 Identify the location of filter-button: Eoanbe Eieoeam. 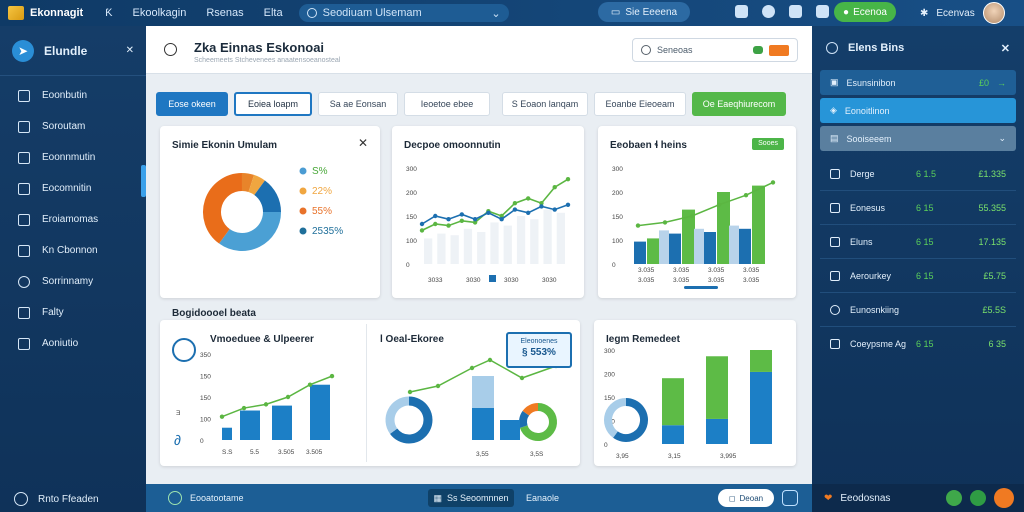
(640, 104).